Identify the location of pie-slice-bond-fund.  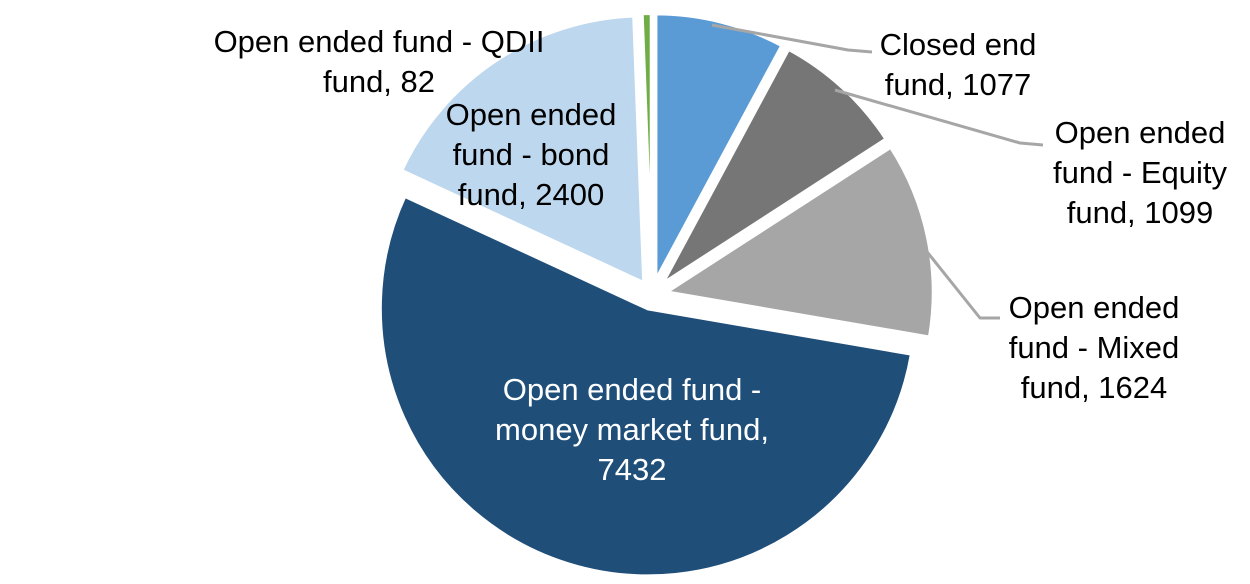
(523, 149).